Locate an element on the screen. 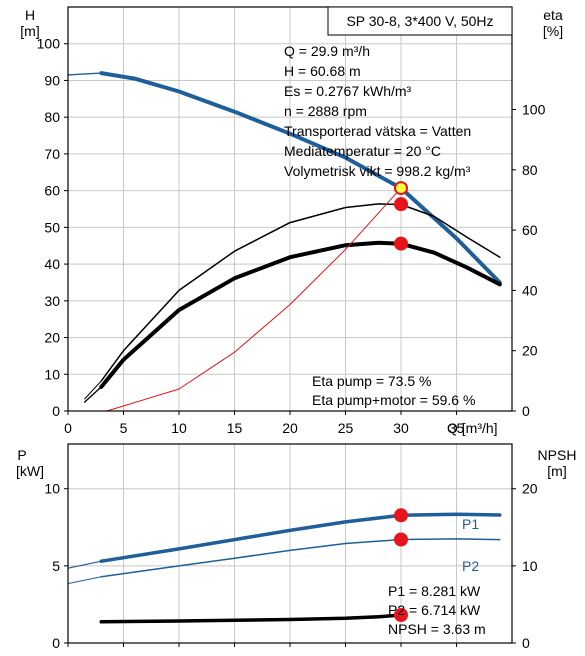  info-n: n = 2888 rpm is located at coordinates (325, 111).